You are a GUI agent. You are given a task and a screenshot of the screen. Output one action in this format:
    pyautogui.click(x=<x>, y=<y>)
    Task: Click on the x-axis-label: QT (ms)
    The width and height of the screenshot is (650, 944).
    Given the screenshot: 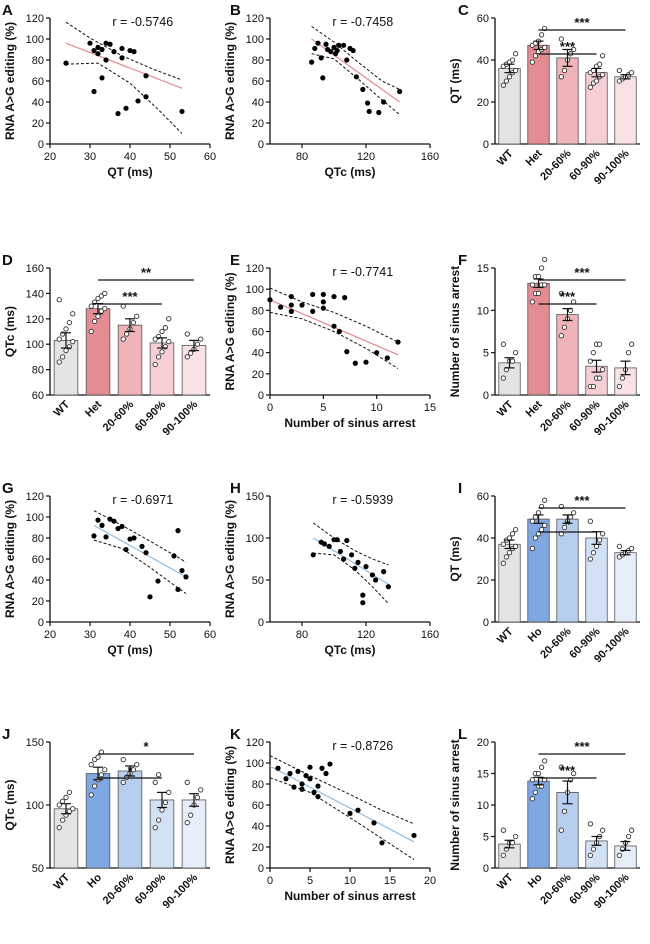 What is the action you would take?
    pyautogui.click(x=129, y=172)
    